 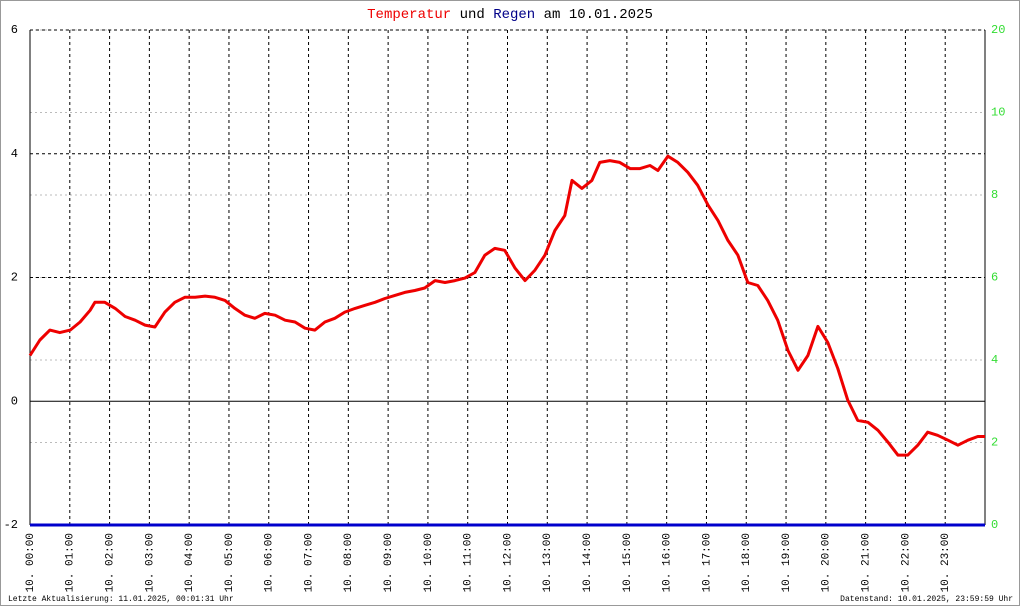 I want to click on x-tick-label: 10. 23:00, so click(x=946, y=562).